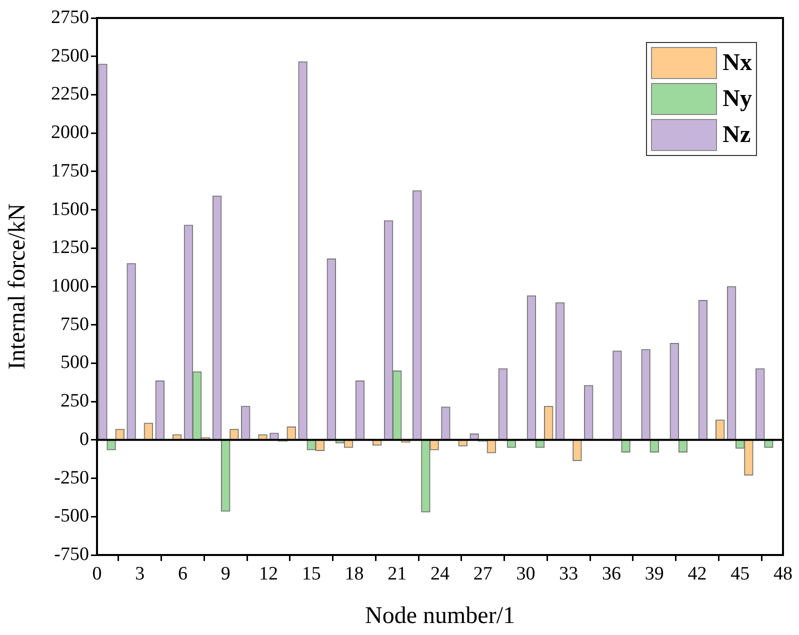 The width and height of the screenshot is (799, 635). What do you see at coordinates (71, 516) in the screenshot?
I see `y-tick-label: -500` at bounding box center [71, 516].